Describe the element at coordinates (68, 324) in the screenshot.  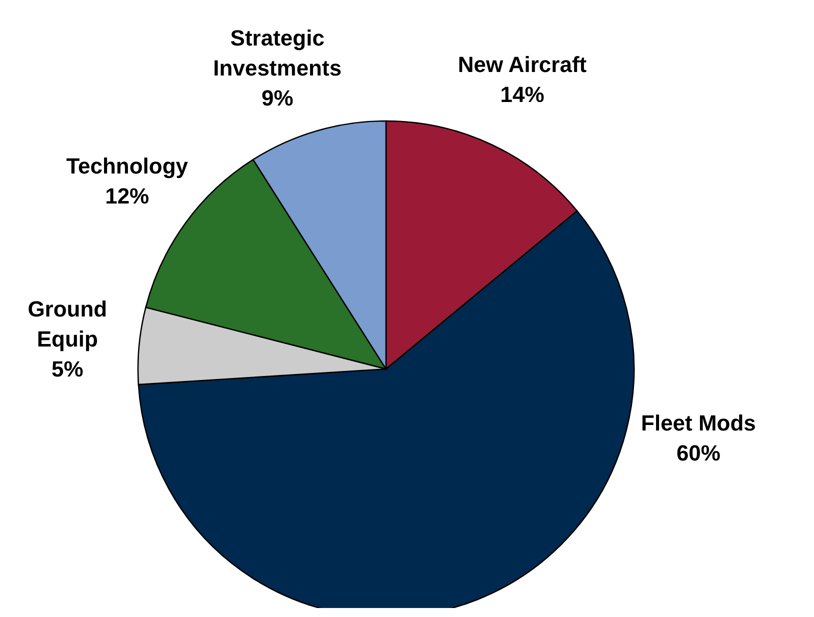
I see `slice-label: Ground Equip` at that location.